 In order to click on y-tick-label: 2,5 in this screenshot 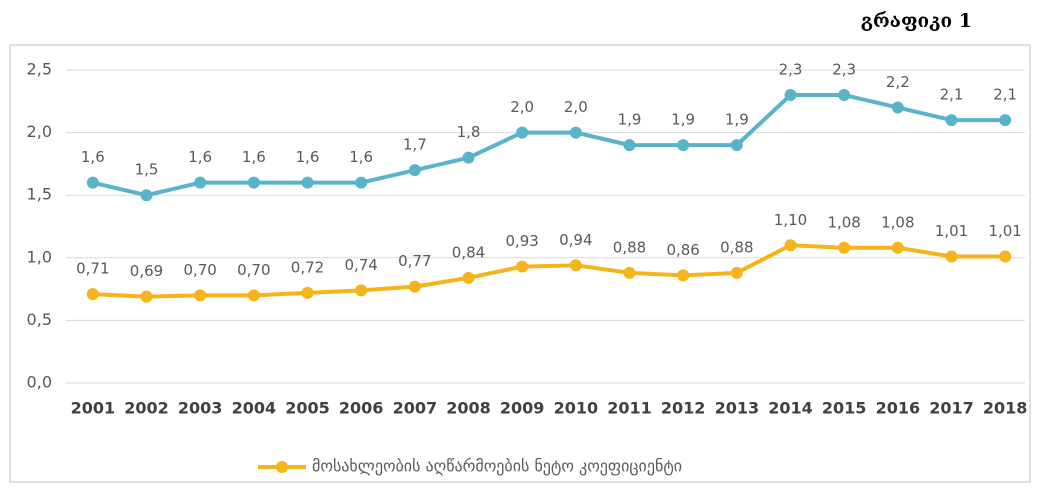, I will do `click(39, 69)`.